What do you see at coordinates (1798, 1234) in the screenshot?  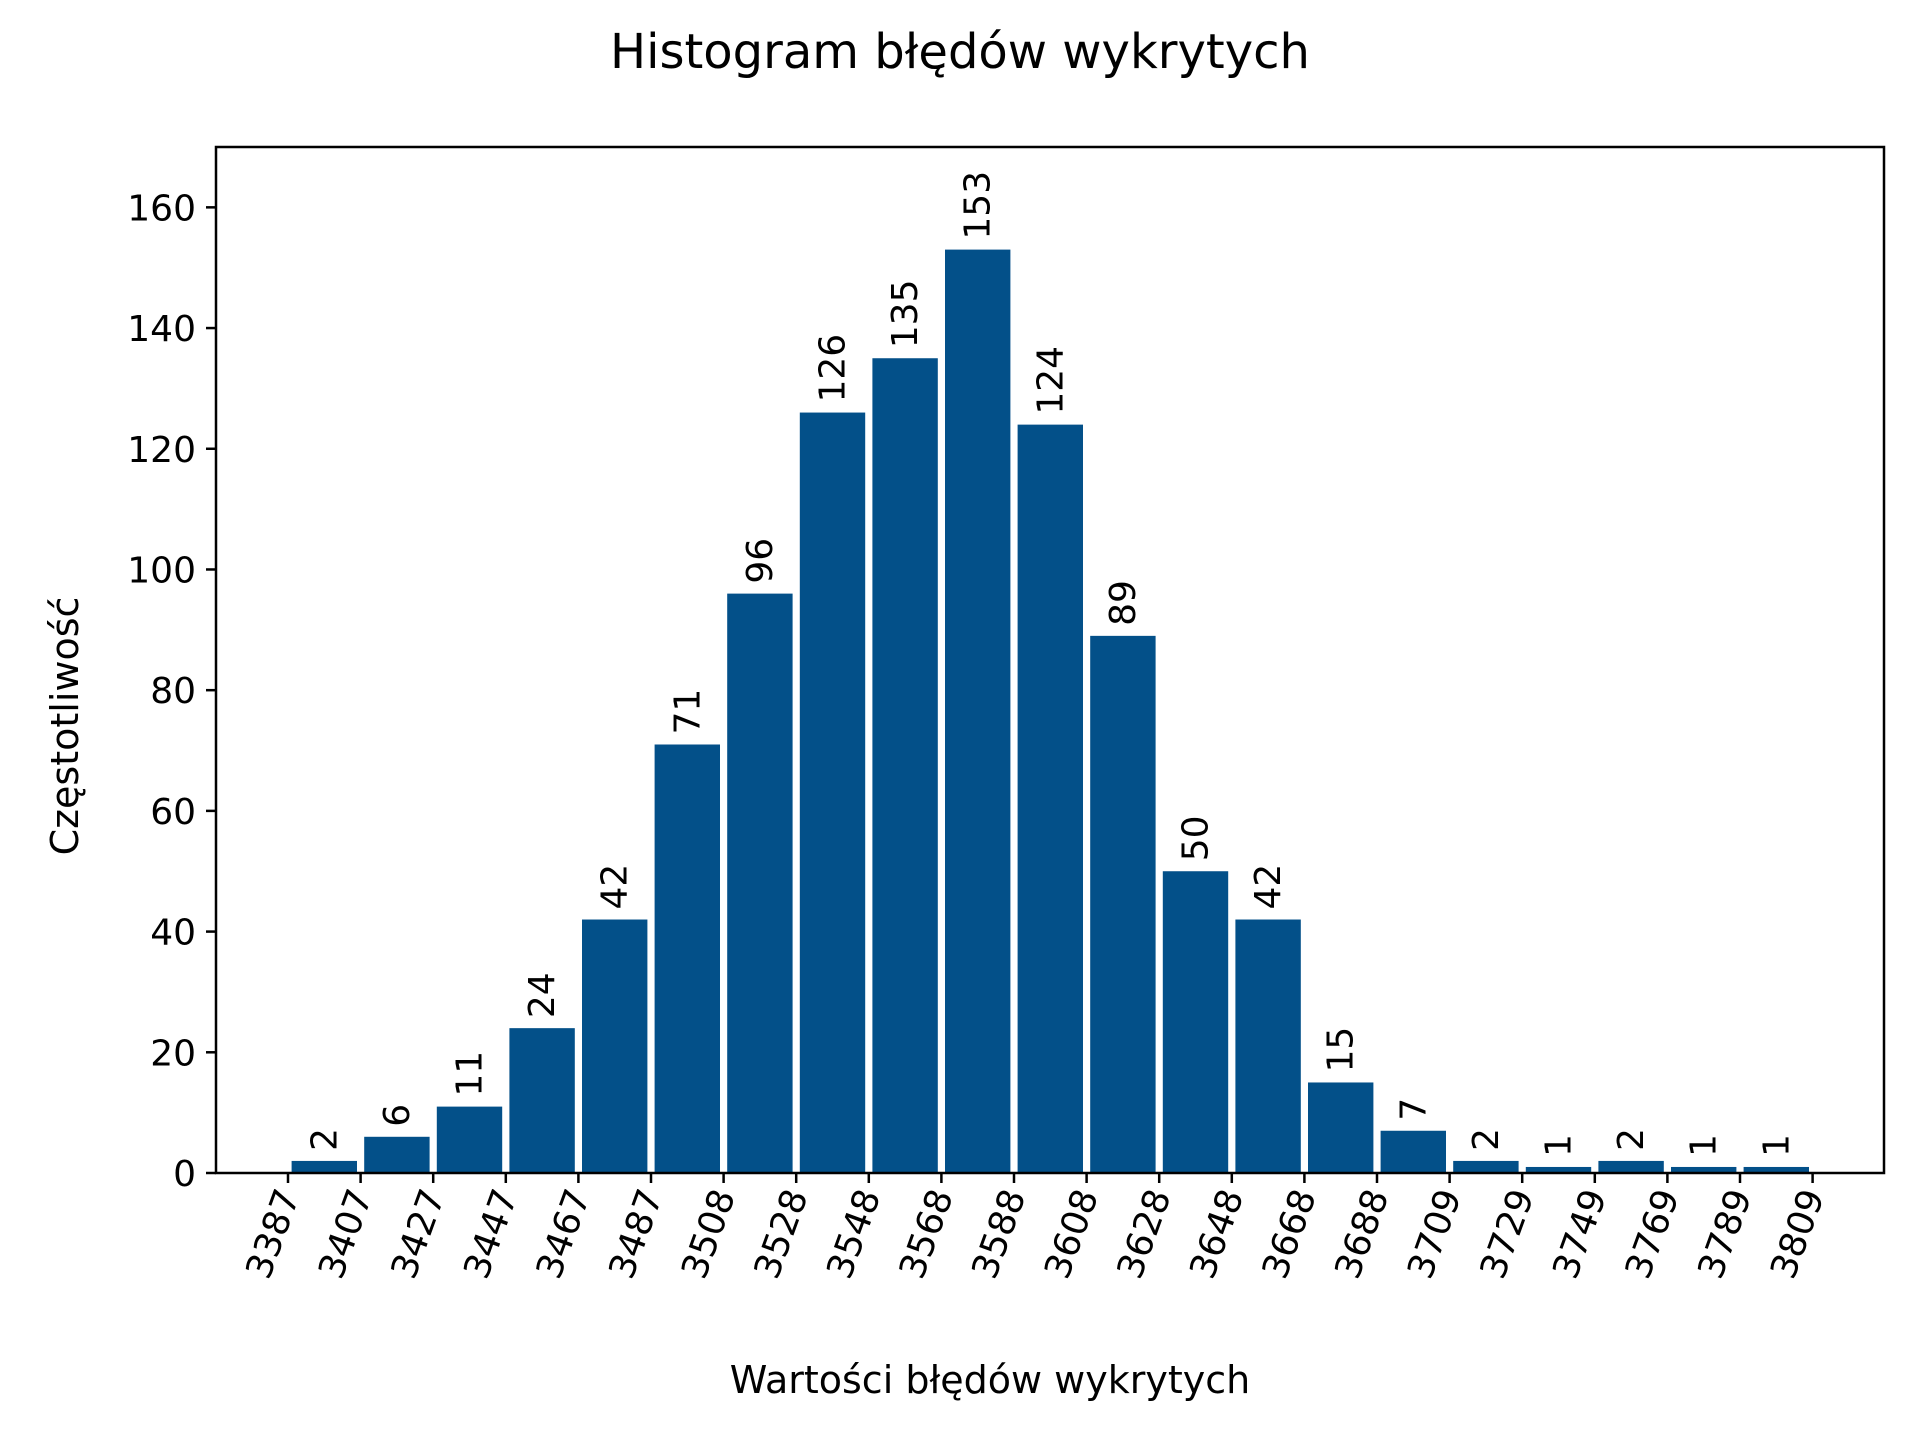 I see `x-tick-label: 3809` at bounding box center [1798, 1234].